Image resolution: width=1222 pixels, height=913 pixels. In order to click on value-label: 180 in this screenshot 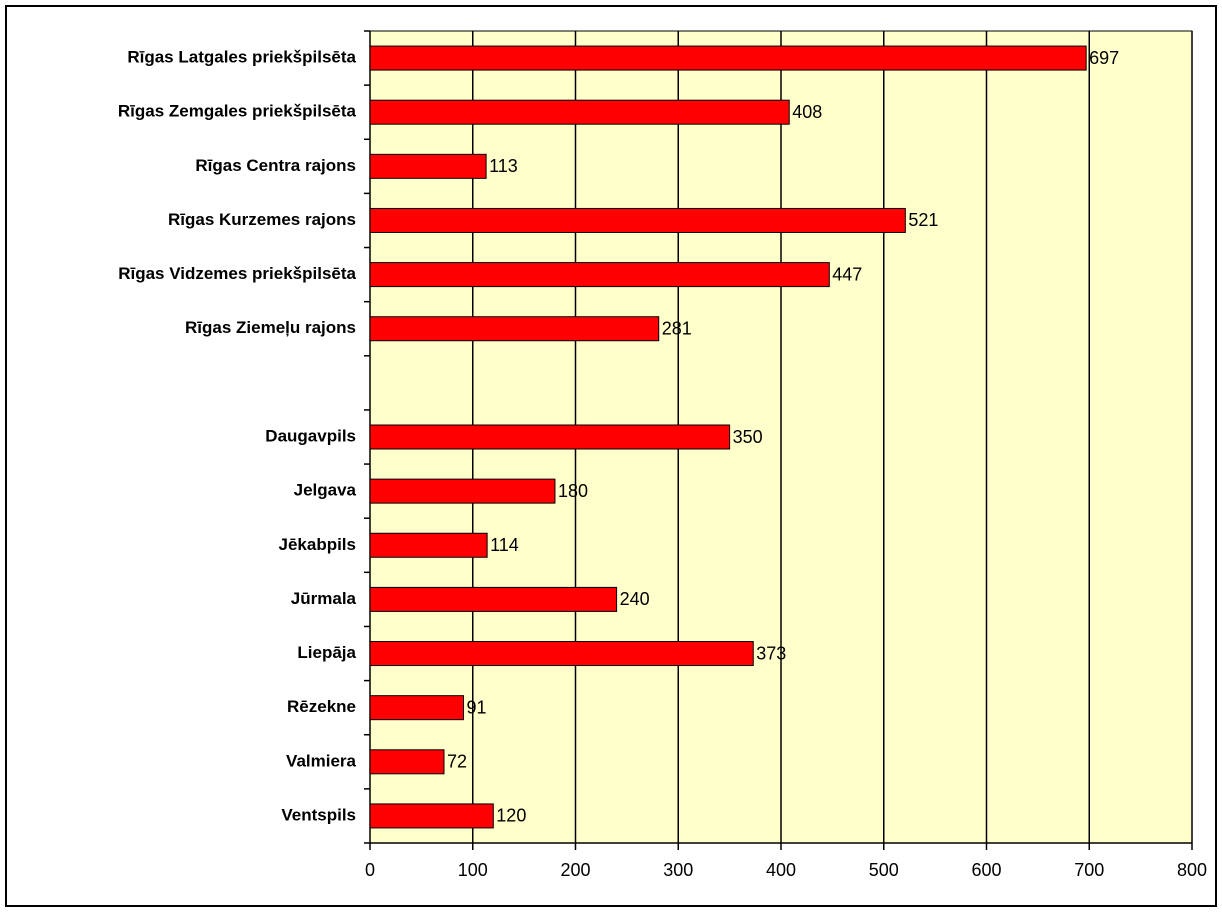, I will do `click(573, 491)`.